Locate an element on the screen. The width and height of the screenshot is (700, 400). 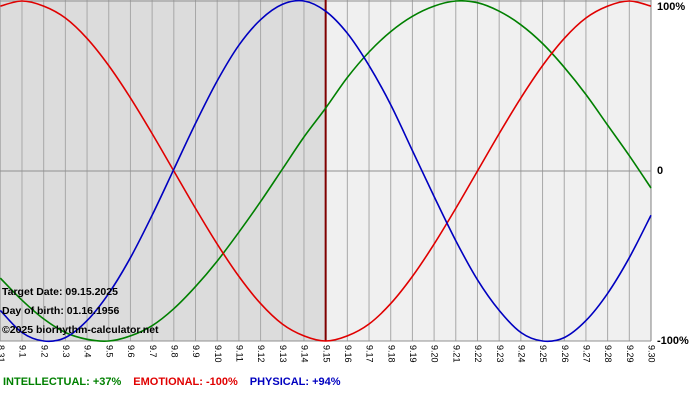
x-tick-label: 9.7 is located at coordinates (153, 351).